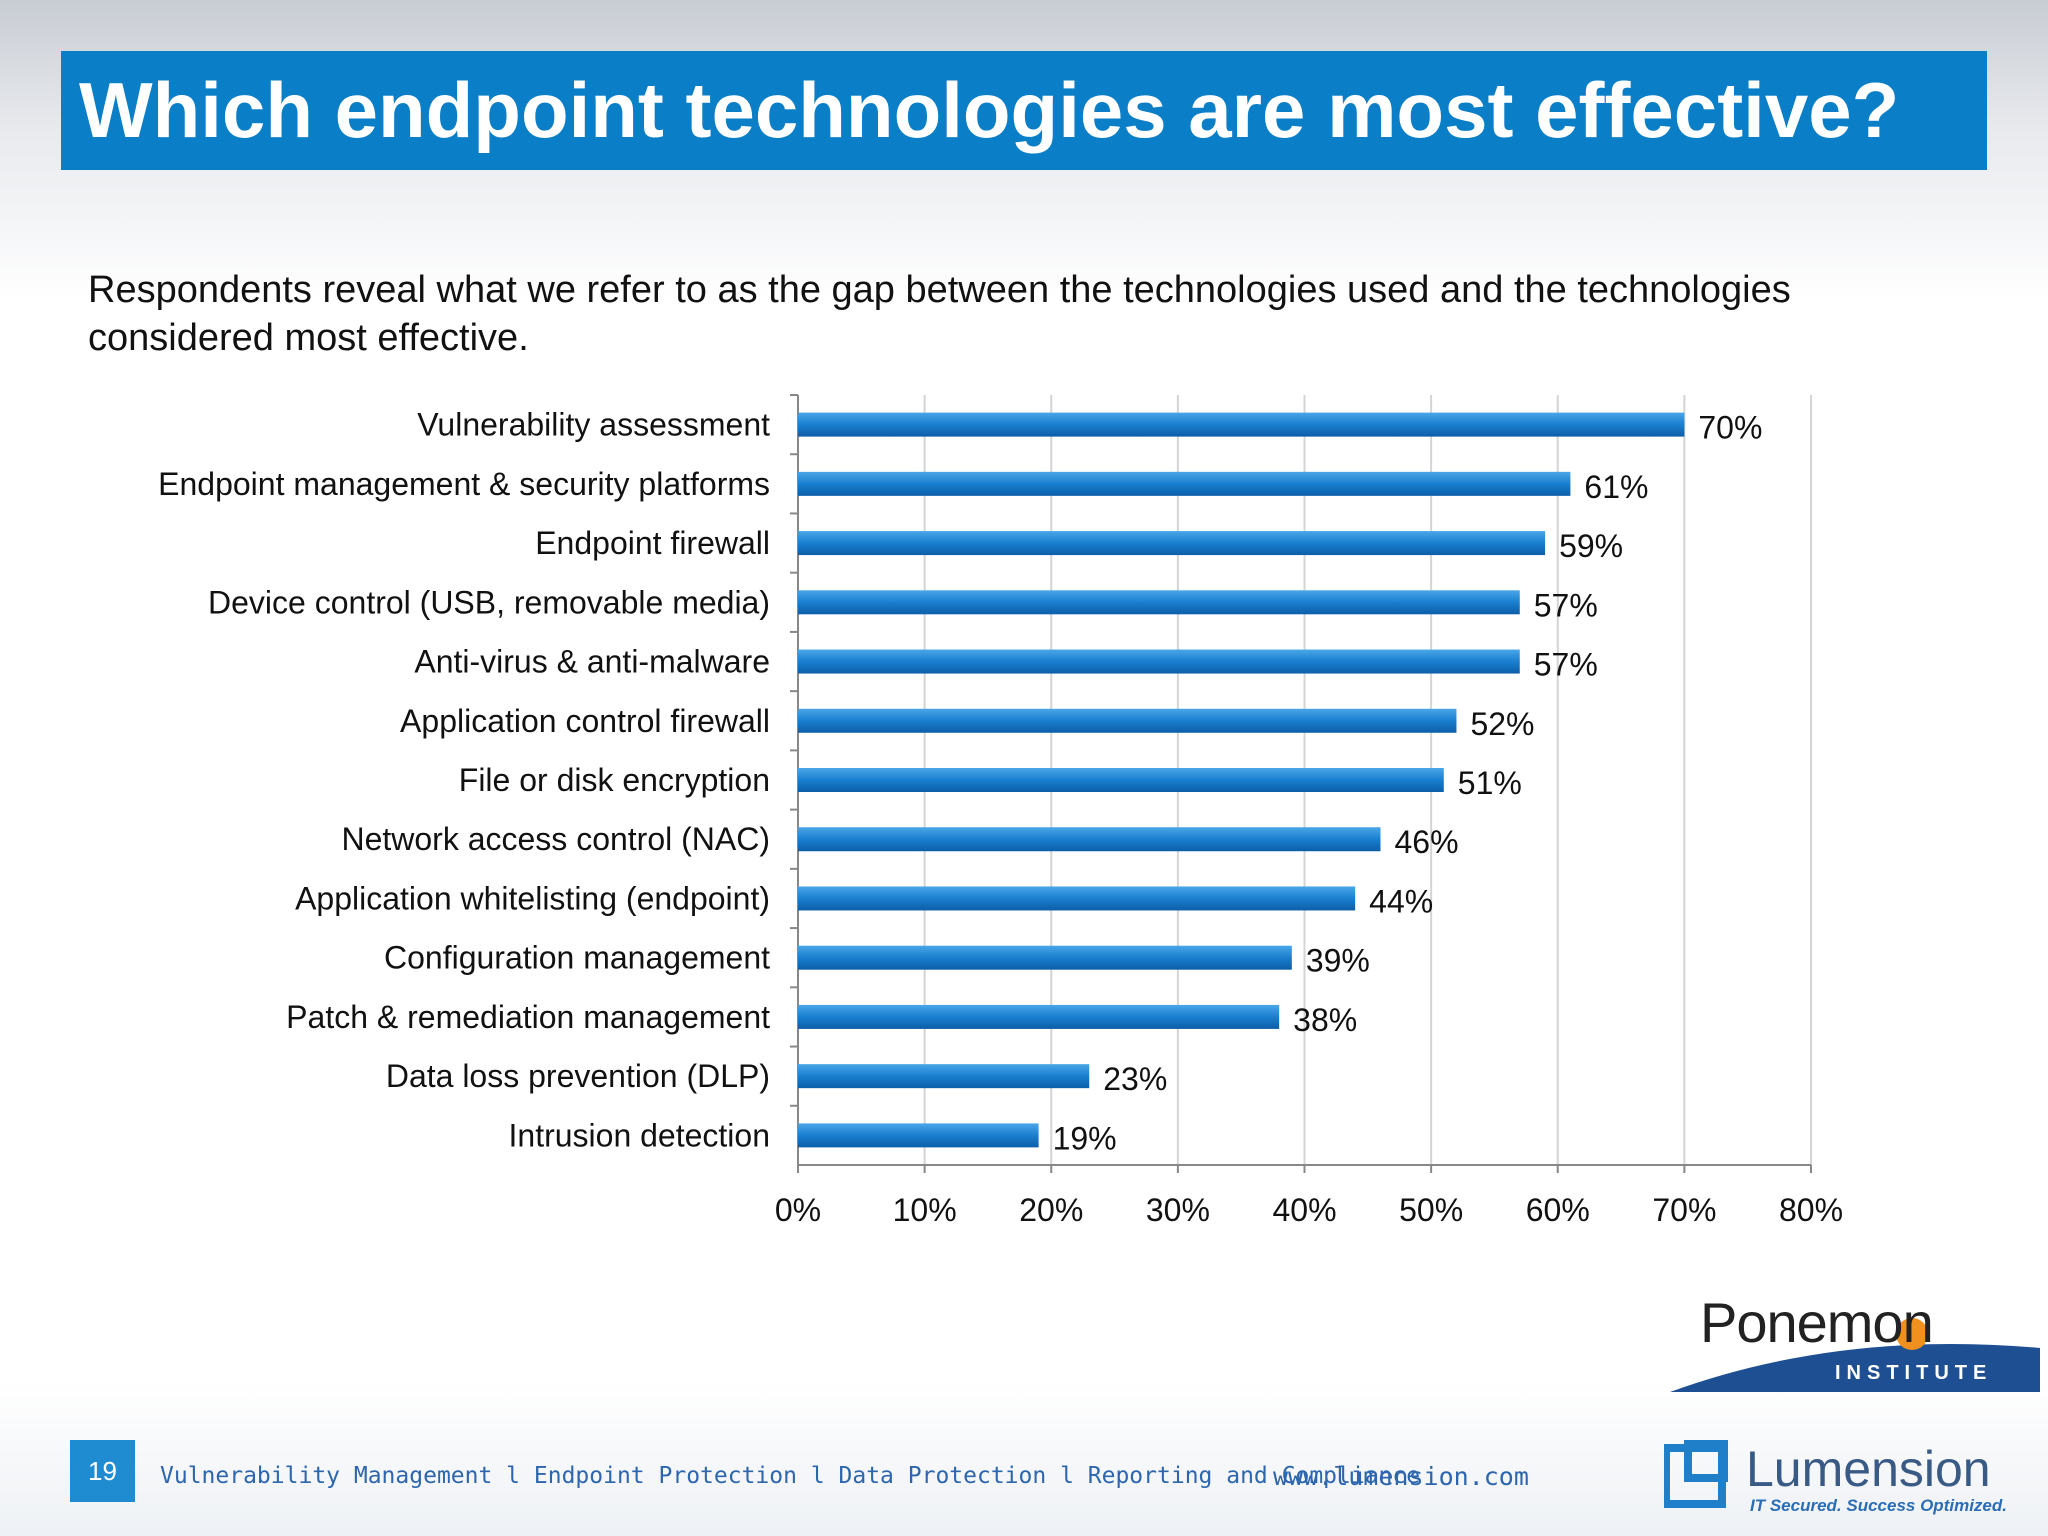 This screenshot has width=2048, height=1536. Describe the element at coordinates (925, 1210) in the screenshot. I see `x-tick-label: 10%` at that location.